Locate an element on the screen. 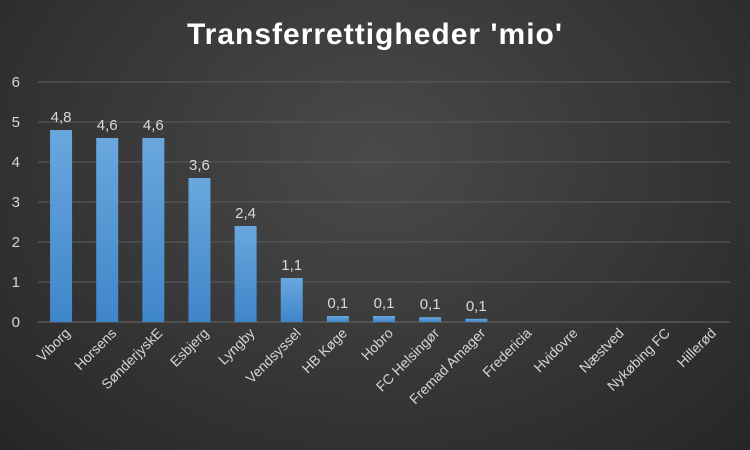 The image size is (750, 450). y-tick-label: 3 is located at coordinates (16, 202).